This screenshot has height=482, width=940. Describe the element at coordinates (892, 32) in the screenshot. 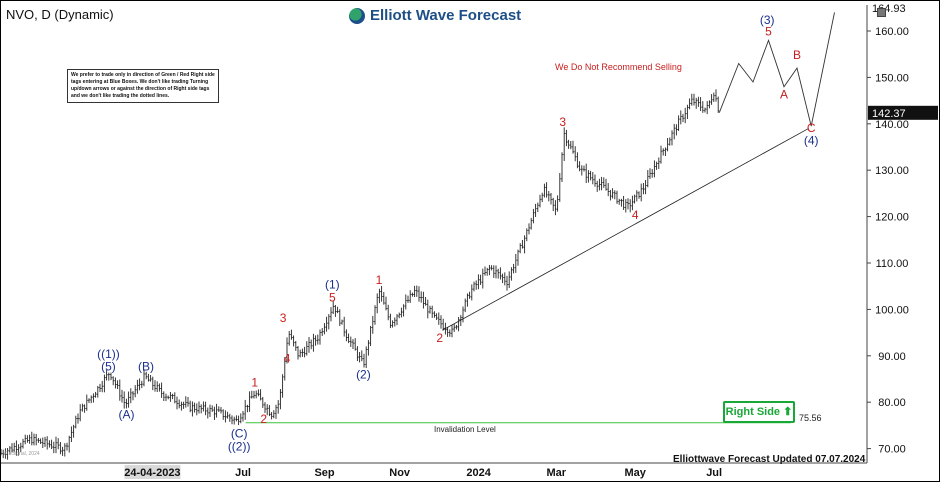

I see `price-tick-label: 160.00` at that location.